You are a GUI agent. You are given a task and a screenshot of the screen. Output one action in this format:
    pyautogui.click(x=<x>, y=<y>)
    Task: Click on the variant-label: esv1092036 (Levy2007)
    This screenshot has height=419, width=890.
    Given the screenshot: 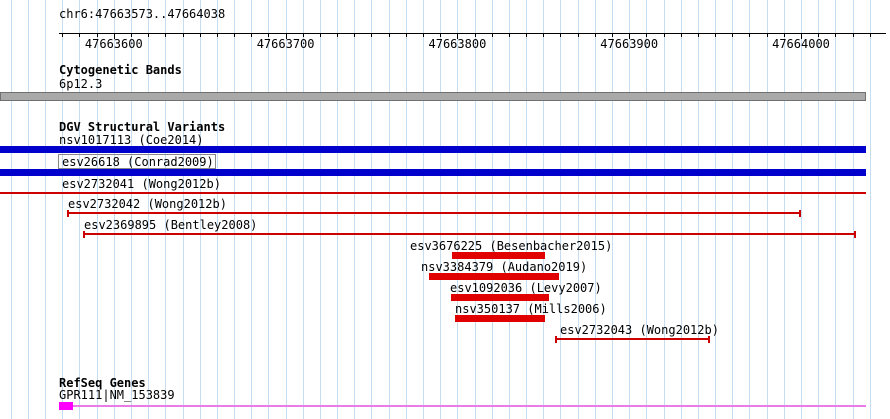 What is the action you would take?
    pyautogui.click(x=526, y=288)
    